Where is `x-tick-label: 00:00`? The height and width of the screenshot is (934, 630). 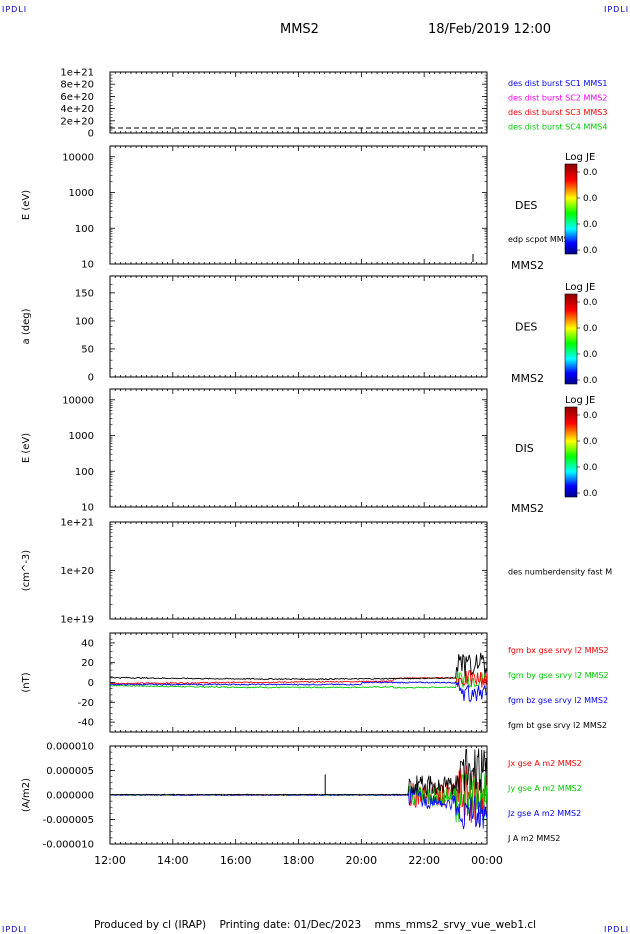 x-tick-label: 00:00 is located at coordinates (487, 860).